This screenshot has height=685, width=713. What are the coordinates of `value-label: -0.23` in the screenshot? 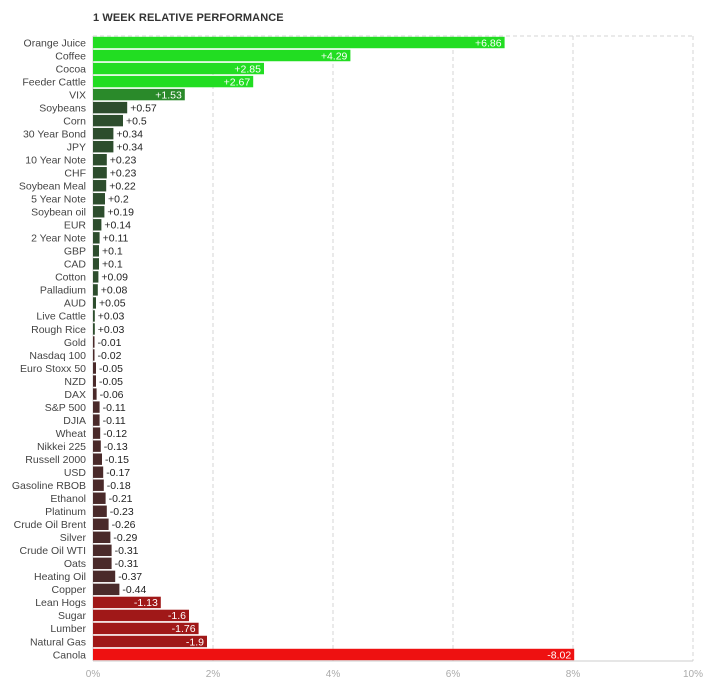 It's located at (122, 512).